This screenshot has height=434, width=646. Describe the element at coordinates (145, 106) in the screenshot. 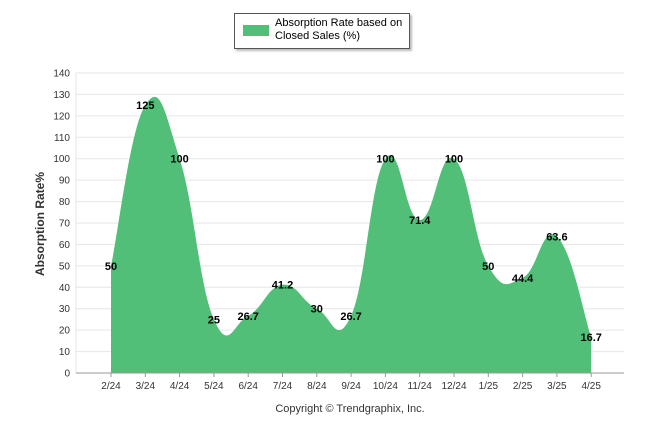

I see `data-label: 125` at that location.